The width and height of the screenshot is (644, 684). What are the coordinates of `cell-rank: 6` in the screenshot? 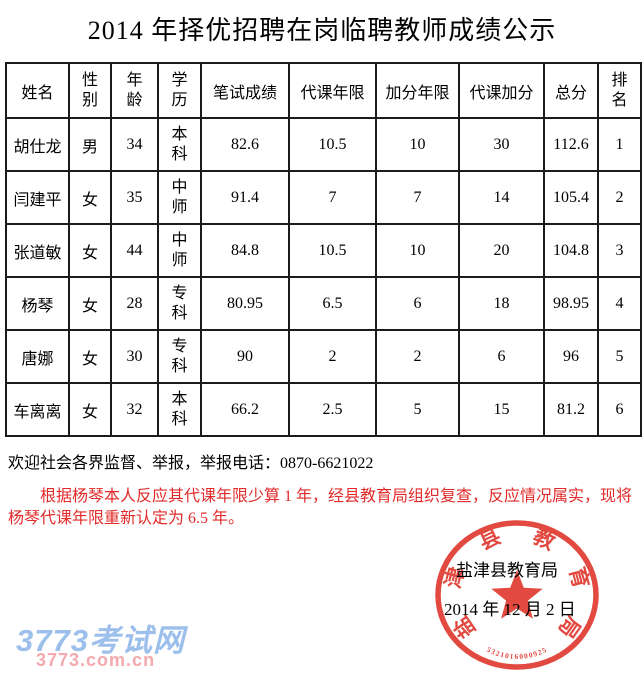 It's located at (619, 409).